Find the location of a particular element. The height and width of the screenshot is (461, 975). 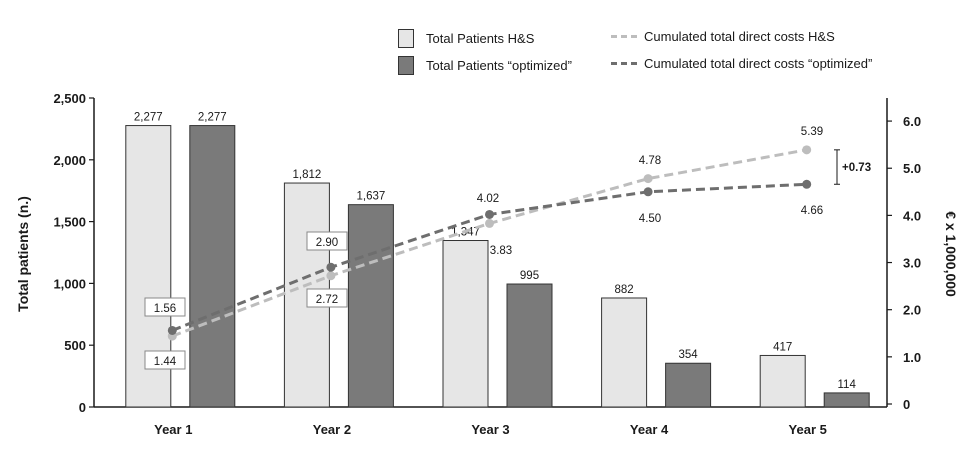

bar-value-label: 354 is located at coordinates (689, 355).